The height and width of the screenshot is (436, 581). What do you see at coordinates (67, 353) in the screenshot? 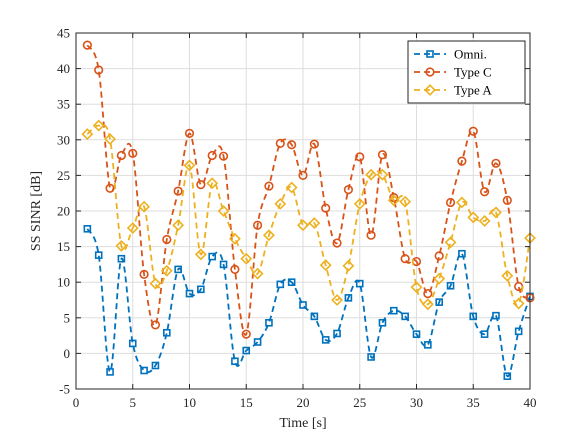
I see `y-tick-label: 0` at bounding box center [67, 353].